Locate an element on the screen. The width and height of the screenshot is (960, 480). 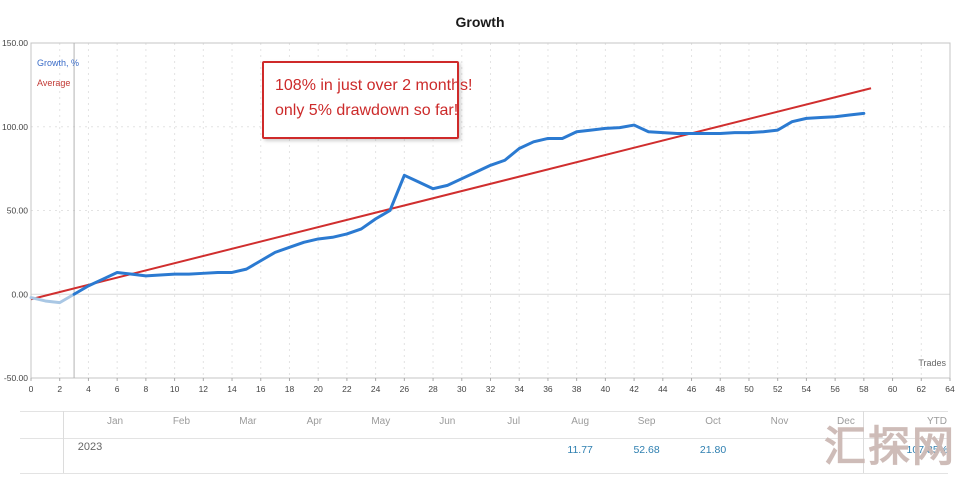
table-bottom-border is located at coordinates (484, 473).